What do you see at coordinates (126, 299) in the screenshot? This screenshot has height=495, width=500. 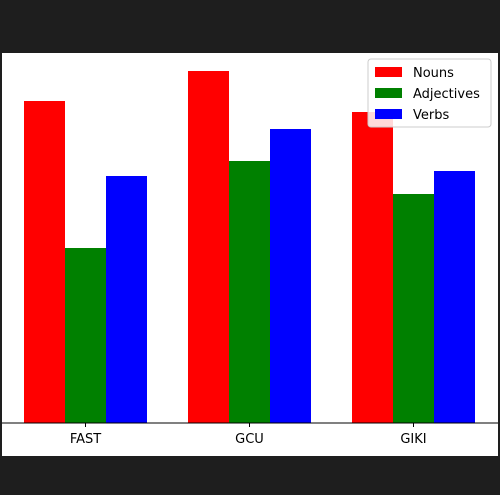 I see `bar-fast-verbs` at bounding box center [126, 299].